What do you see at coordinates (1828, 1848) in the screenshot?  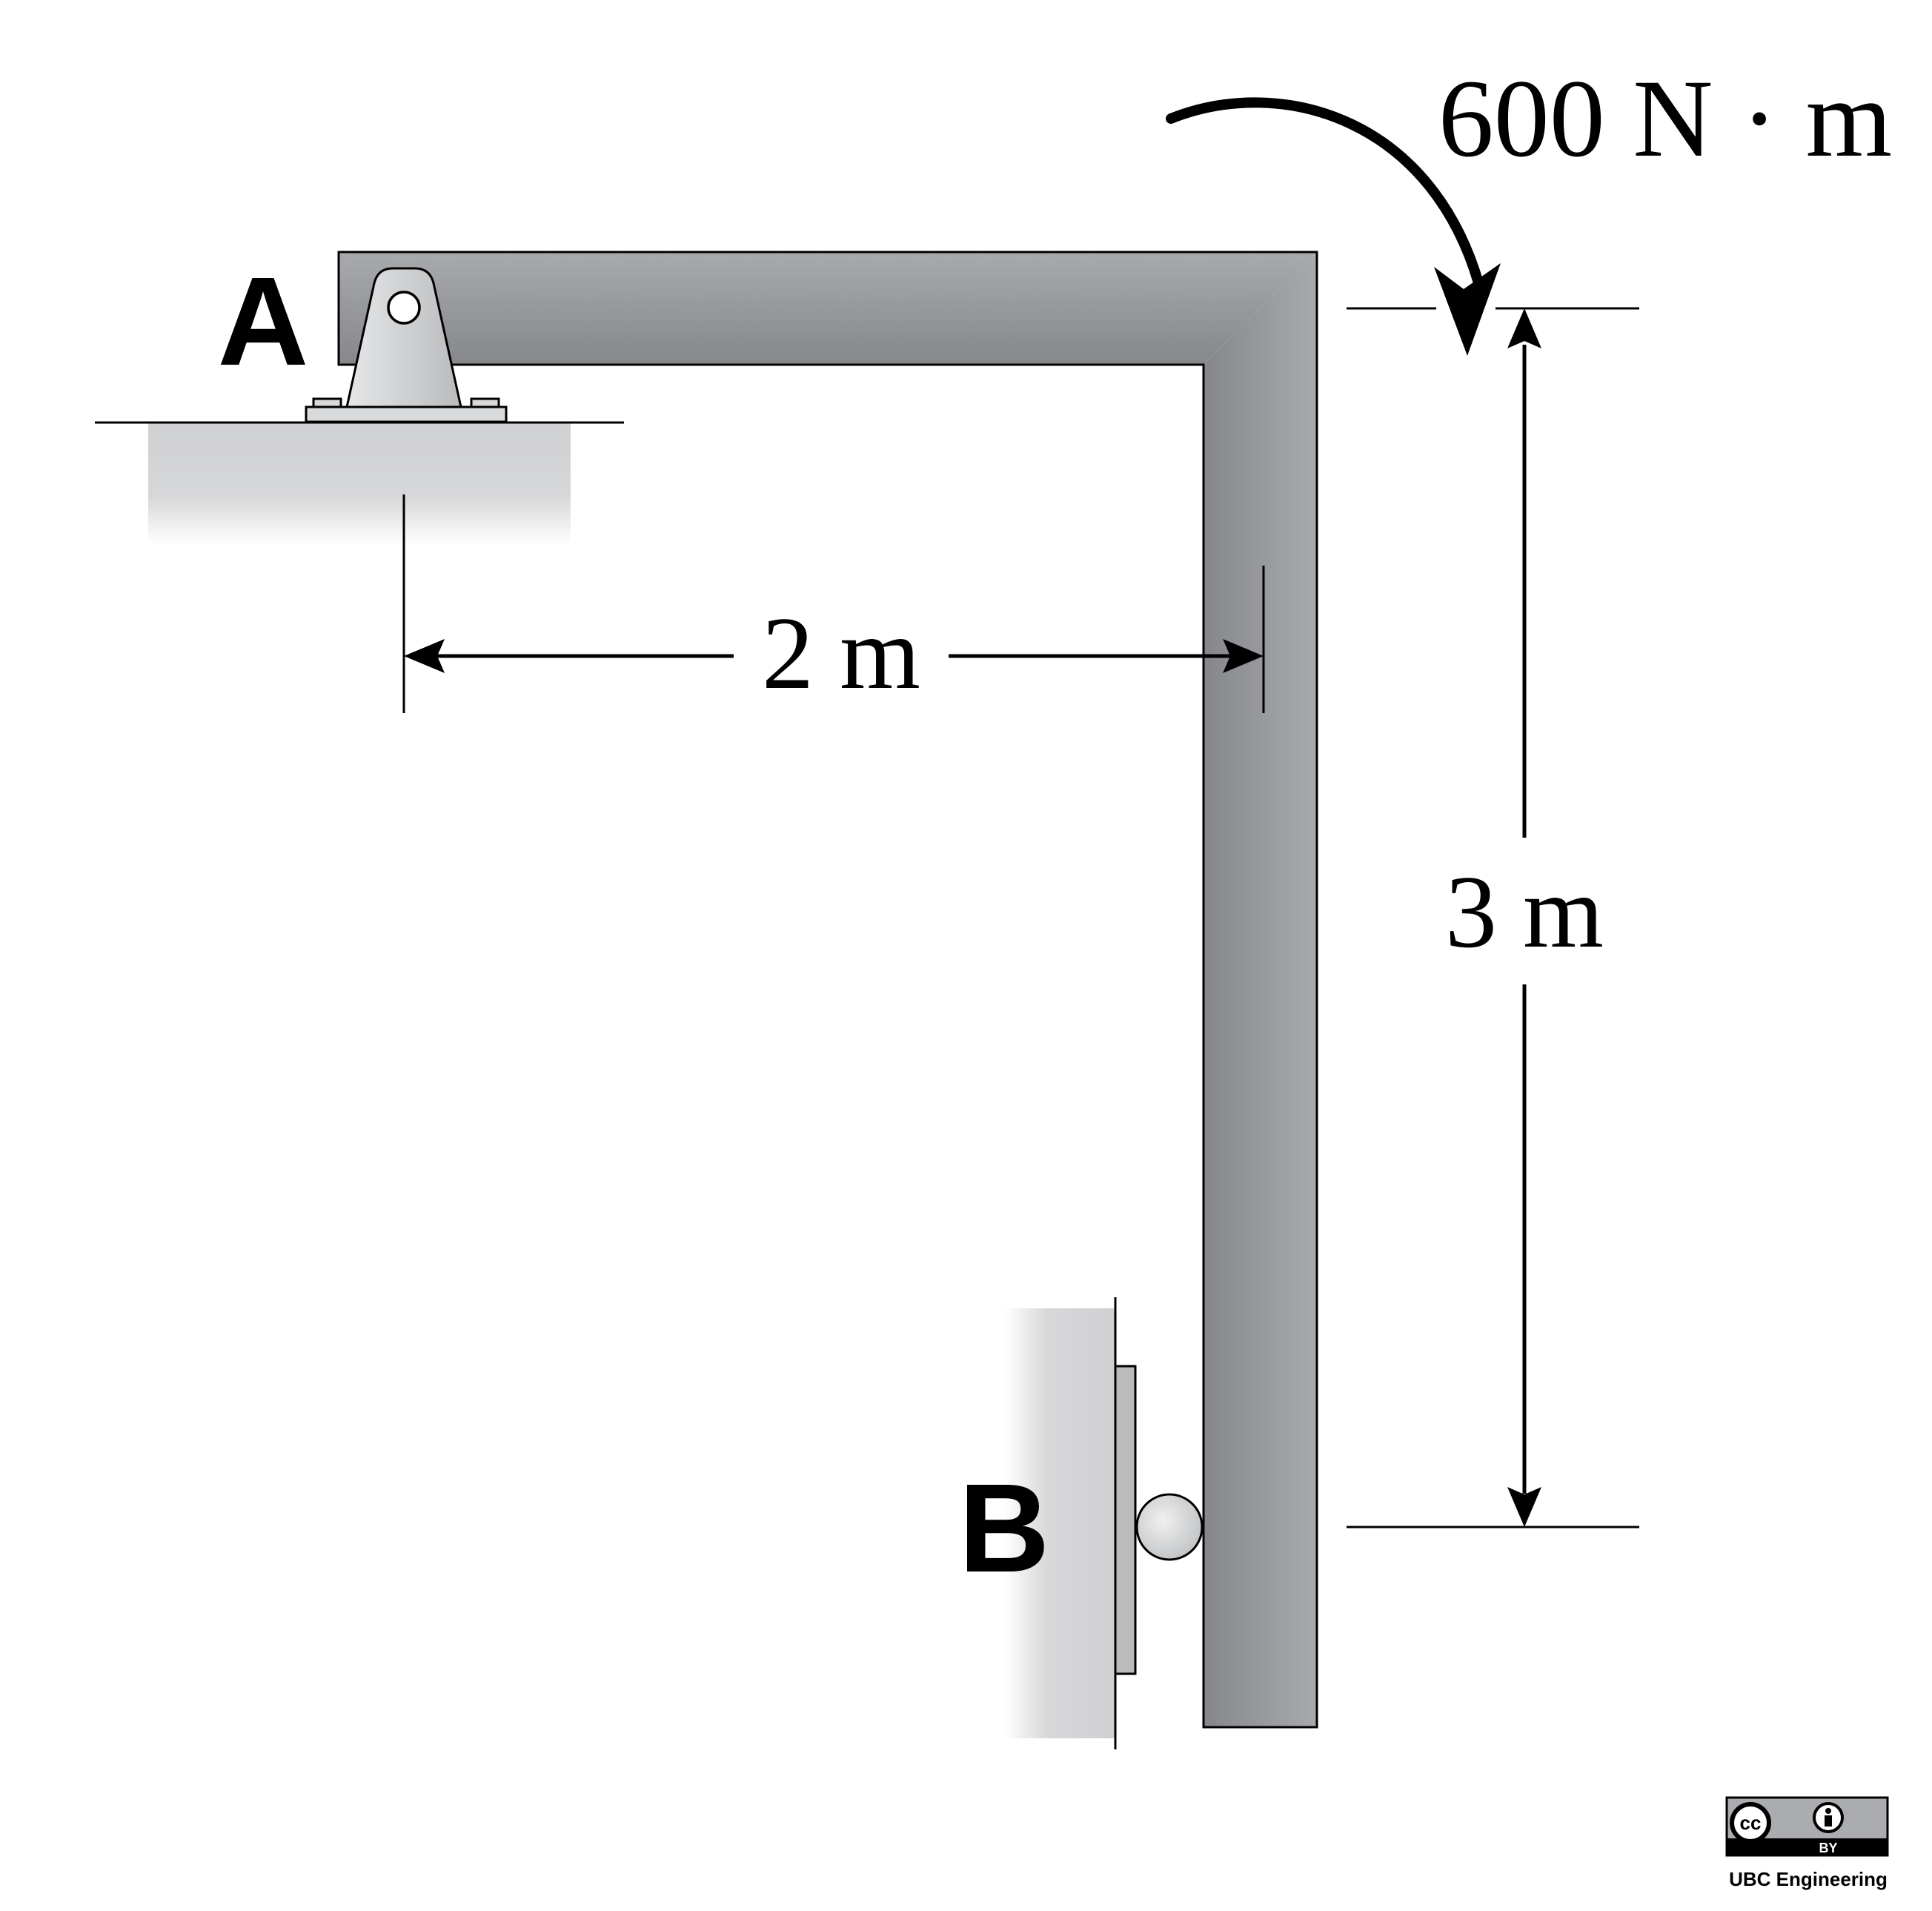 I see `by-text: BY` at bounding box center [1828, 1848].